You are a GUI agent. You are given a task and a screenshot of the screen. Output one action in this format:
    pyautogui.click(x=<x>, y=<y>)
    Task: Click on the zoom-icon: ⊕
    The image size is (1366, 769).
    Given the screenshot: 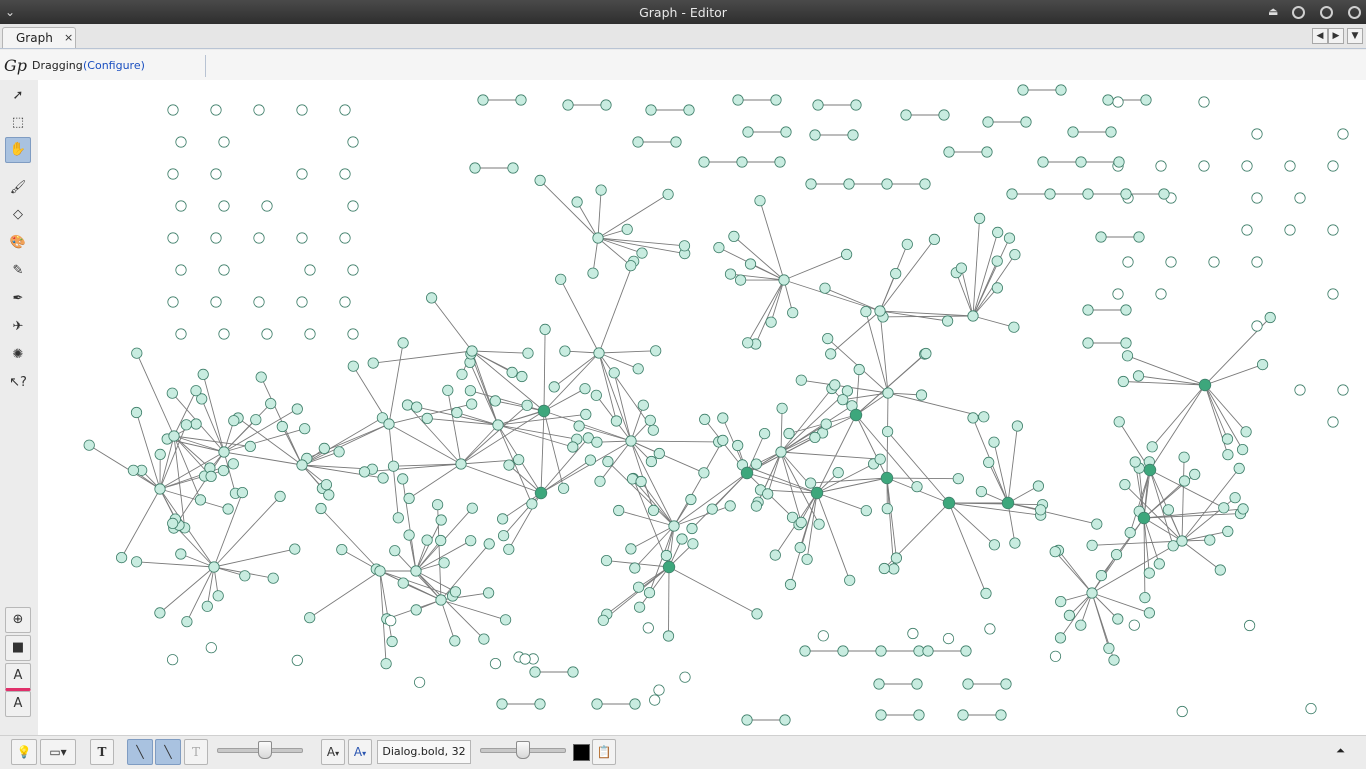 What is the action you would take?
    pyautogui.click(x=18, y=620)
    